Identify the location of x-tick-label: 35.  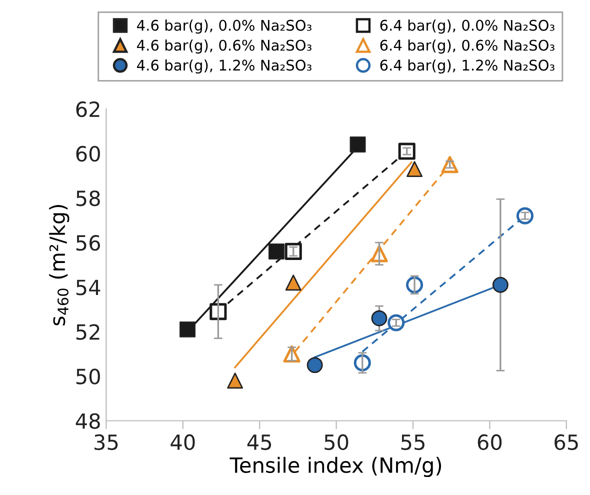
(106, 442).